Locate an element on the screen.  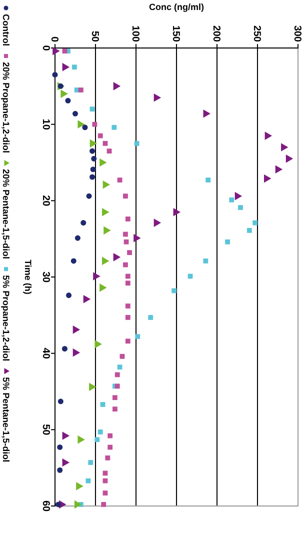
y-tick-label: 10 is located at coordinates (45, 124).